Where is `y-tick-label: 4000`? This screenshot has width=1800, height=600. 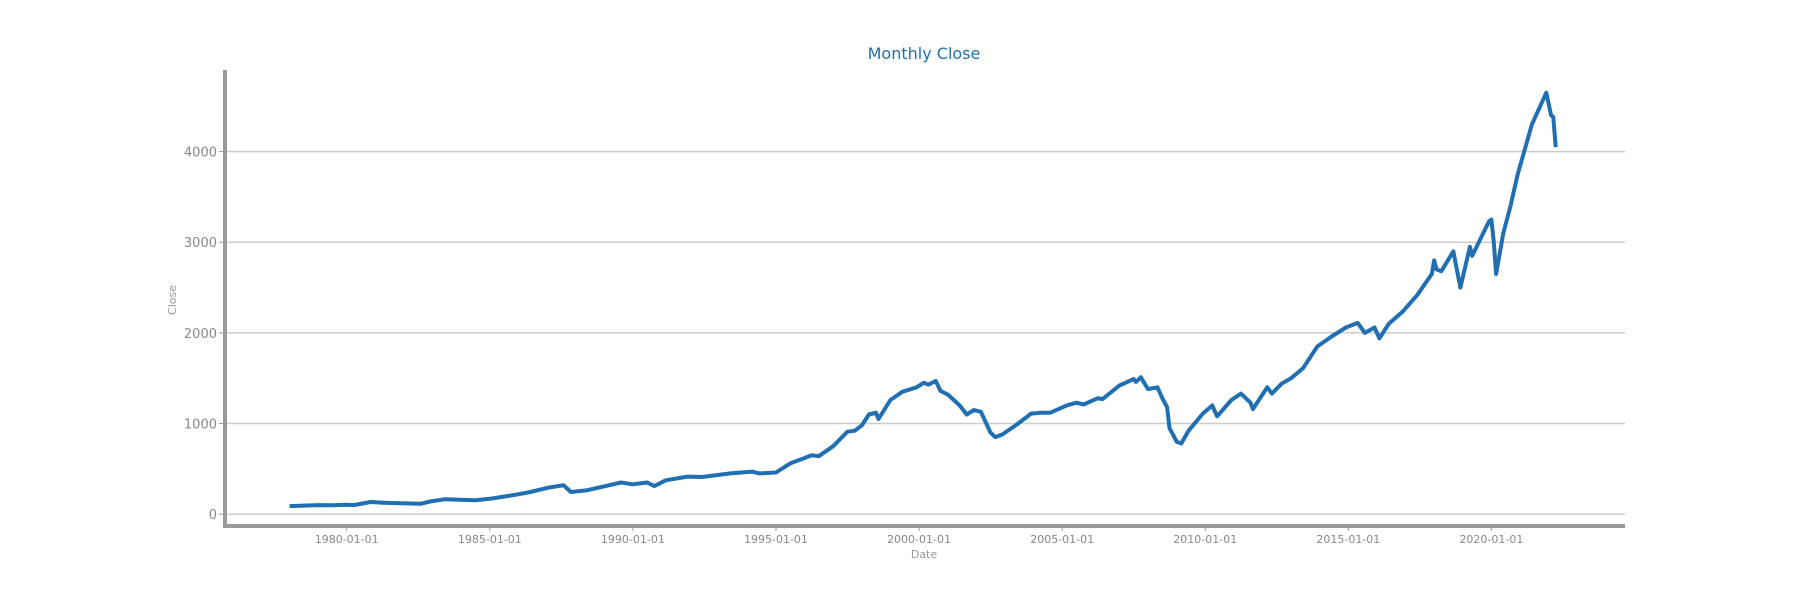 y-tick-label: 4000 is located at coordinates (200, 153).